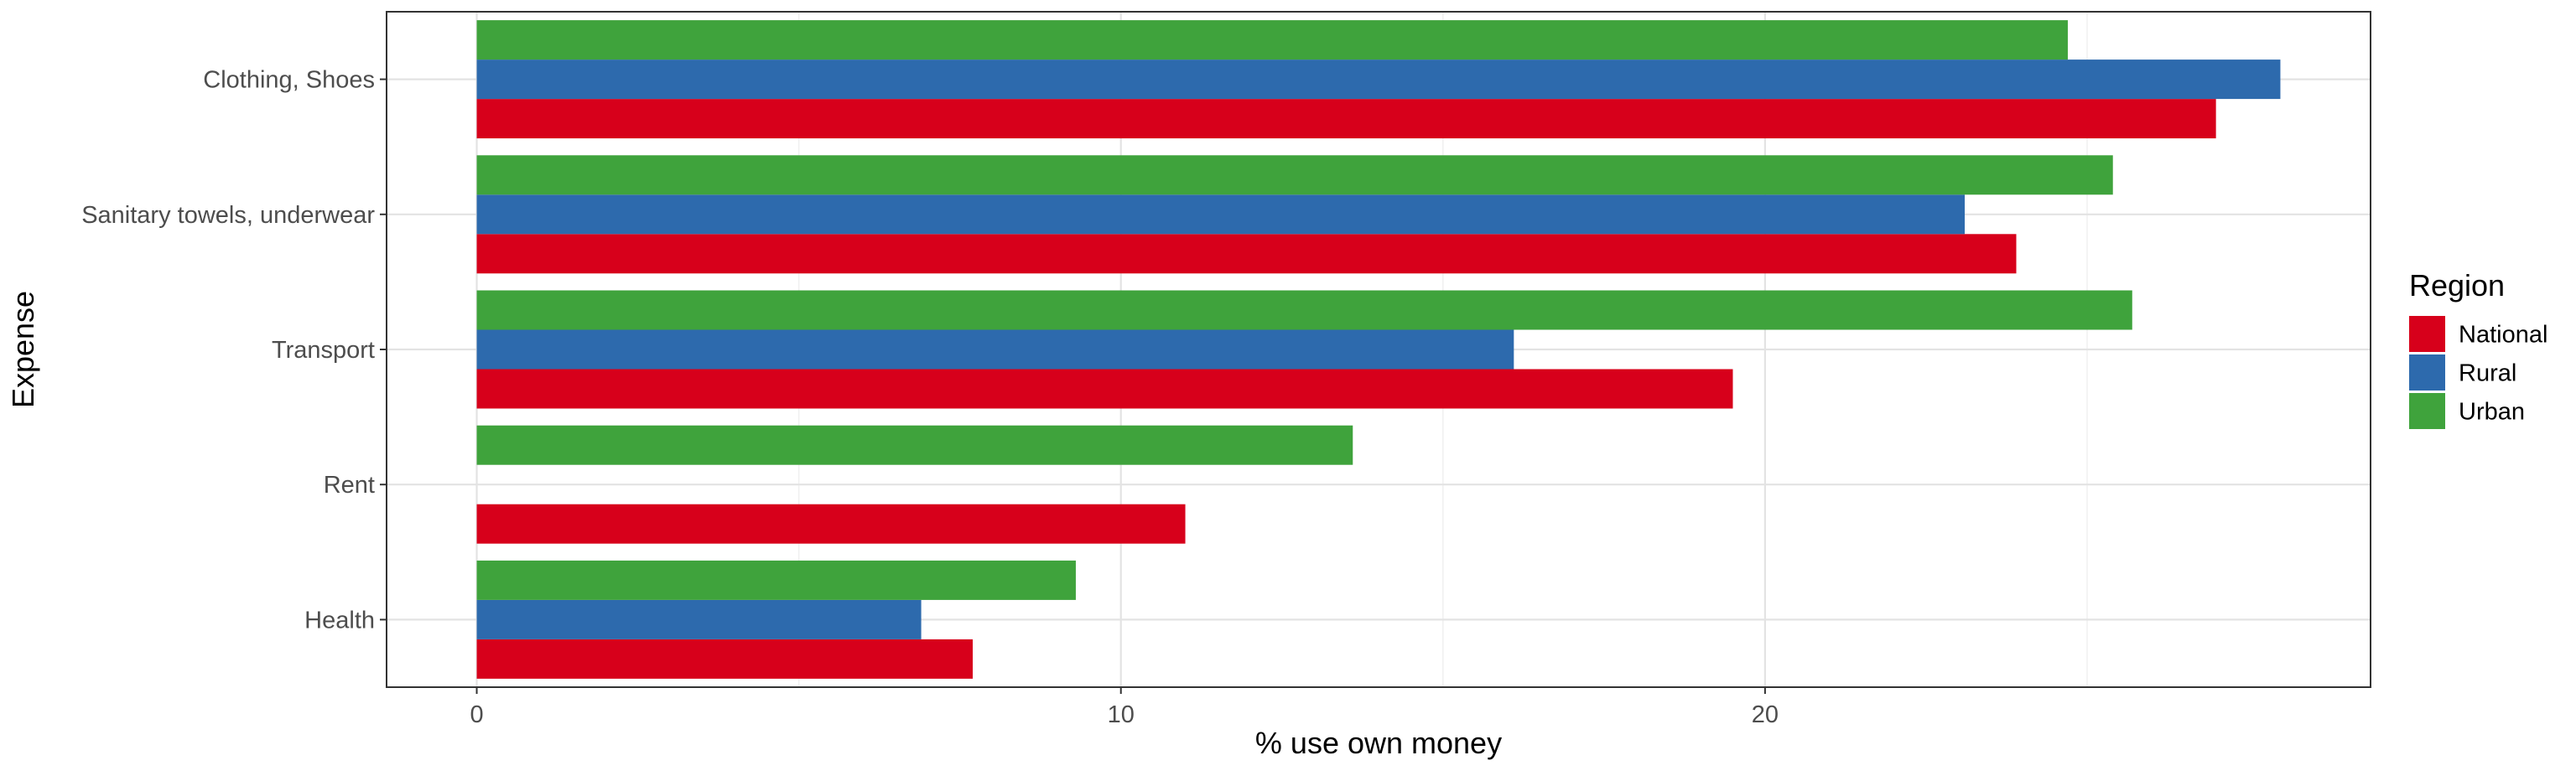 This screenshot has width=2576, height=776. Describe the element at coordinates (1378, 743) in the screenshot. I see `x-axis-title: % use own money` at that location.